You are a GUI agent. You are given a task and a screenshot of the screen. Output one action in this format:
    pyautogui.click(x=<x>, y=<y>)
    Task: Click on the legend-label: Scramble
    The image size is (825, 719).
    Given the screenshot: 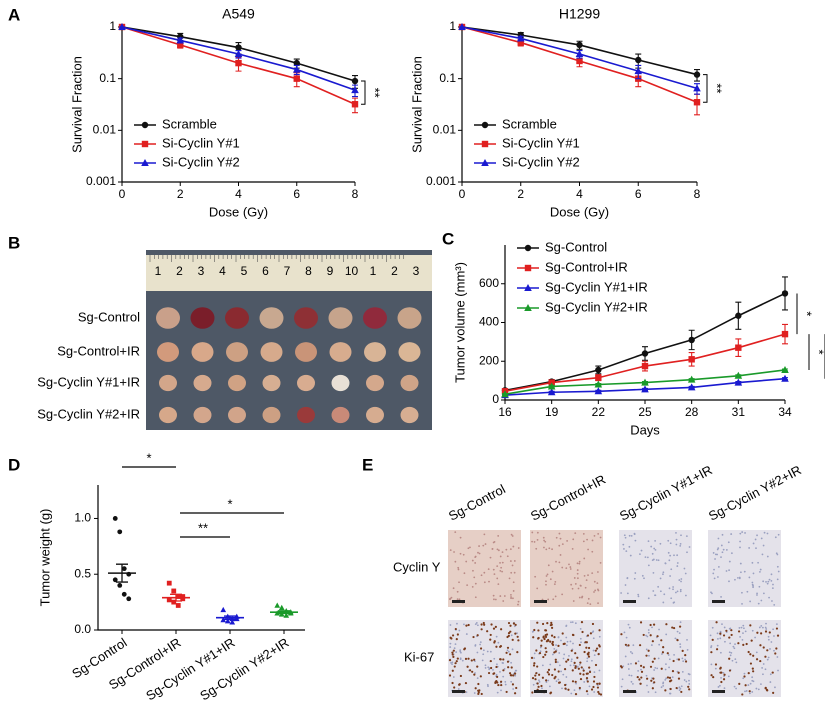 What is the action you would take?
    pyautogui.click(x=529, y=123)
    